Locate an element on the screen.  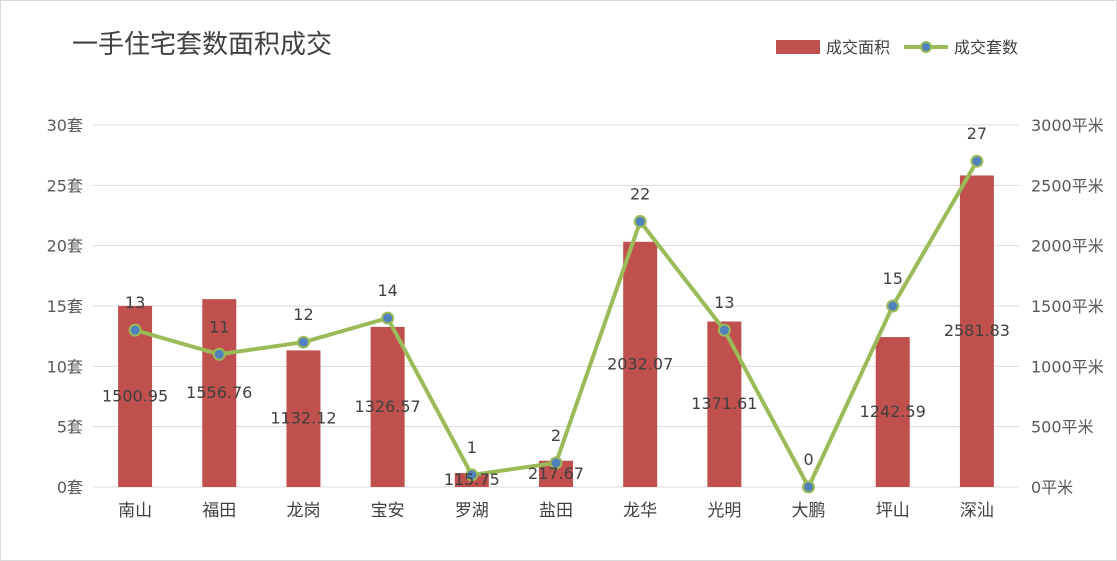
left-tick-label: 25套 is located at coordinates (65, 185).